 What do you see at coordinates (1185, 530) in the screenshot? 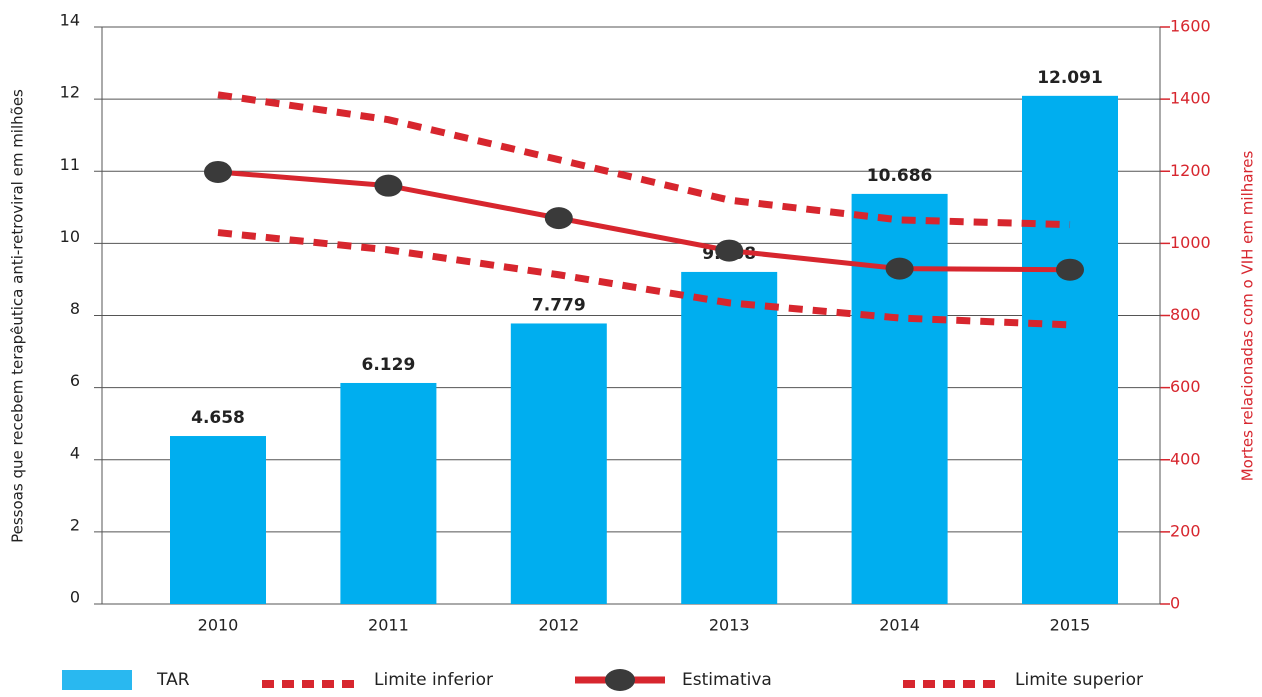
I see `y2-tick-label: 200` at bounding box center [1185, 530].